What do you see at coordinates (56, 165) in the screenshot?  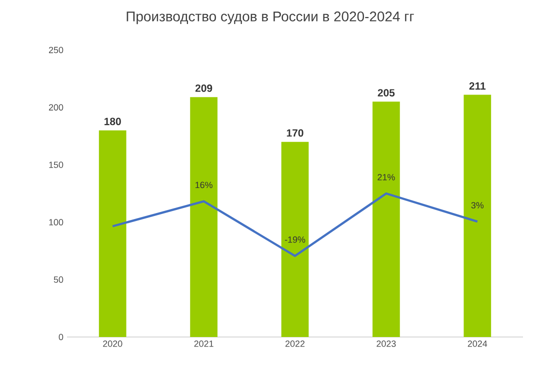 I see `y-tick-label: 150` at bounding box center [56, 165].